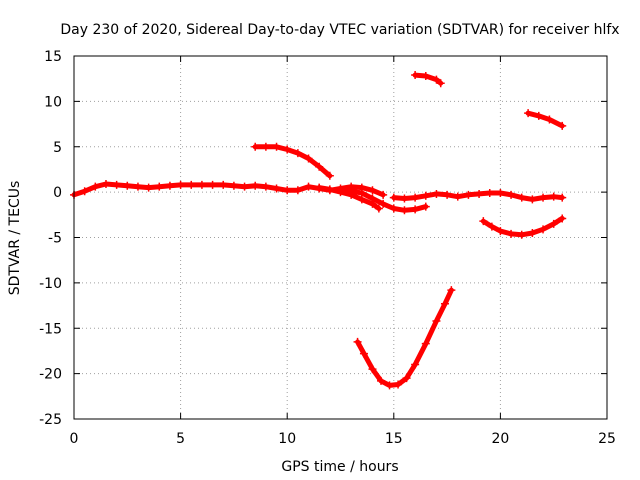 The width and height of the screenshot is (640, 480). What do you see at coordinates (180, 439) in the screenshot?
I see `x-tick-label: 5` at bounding box center [180, 439].